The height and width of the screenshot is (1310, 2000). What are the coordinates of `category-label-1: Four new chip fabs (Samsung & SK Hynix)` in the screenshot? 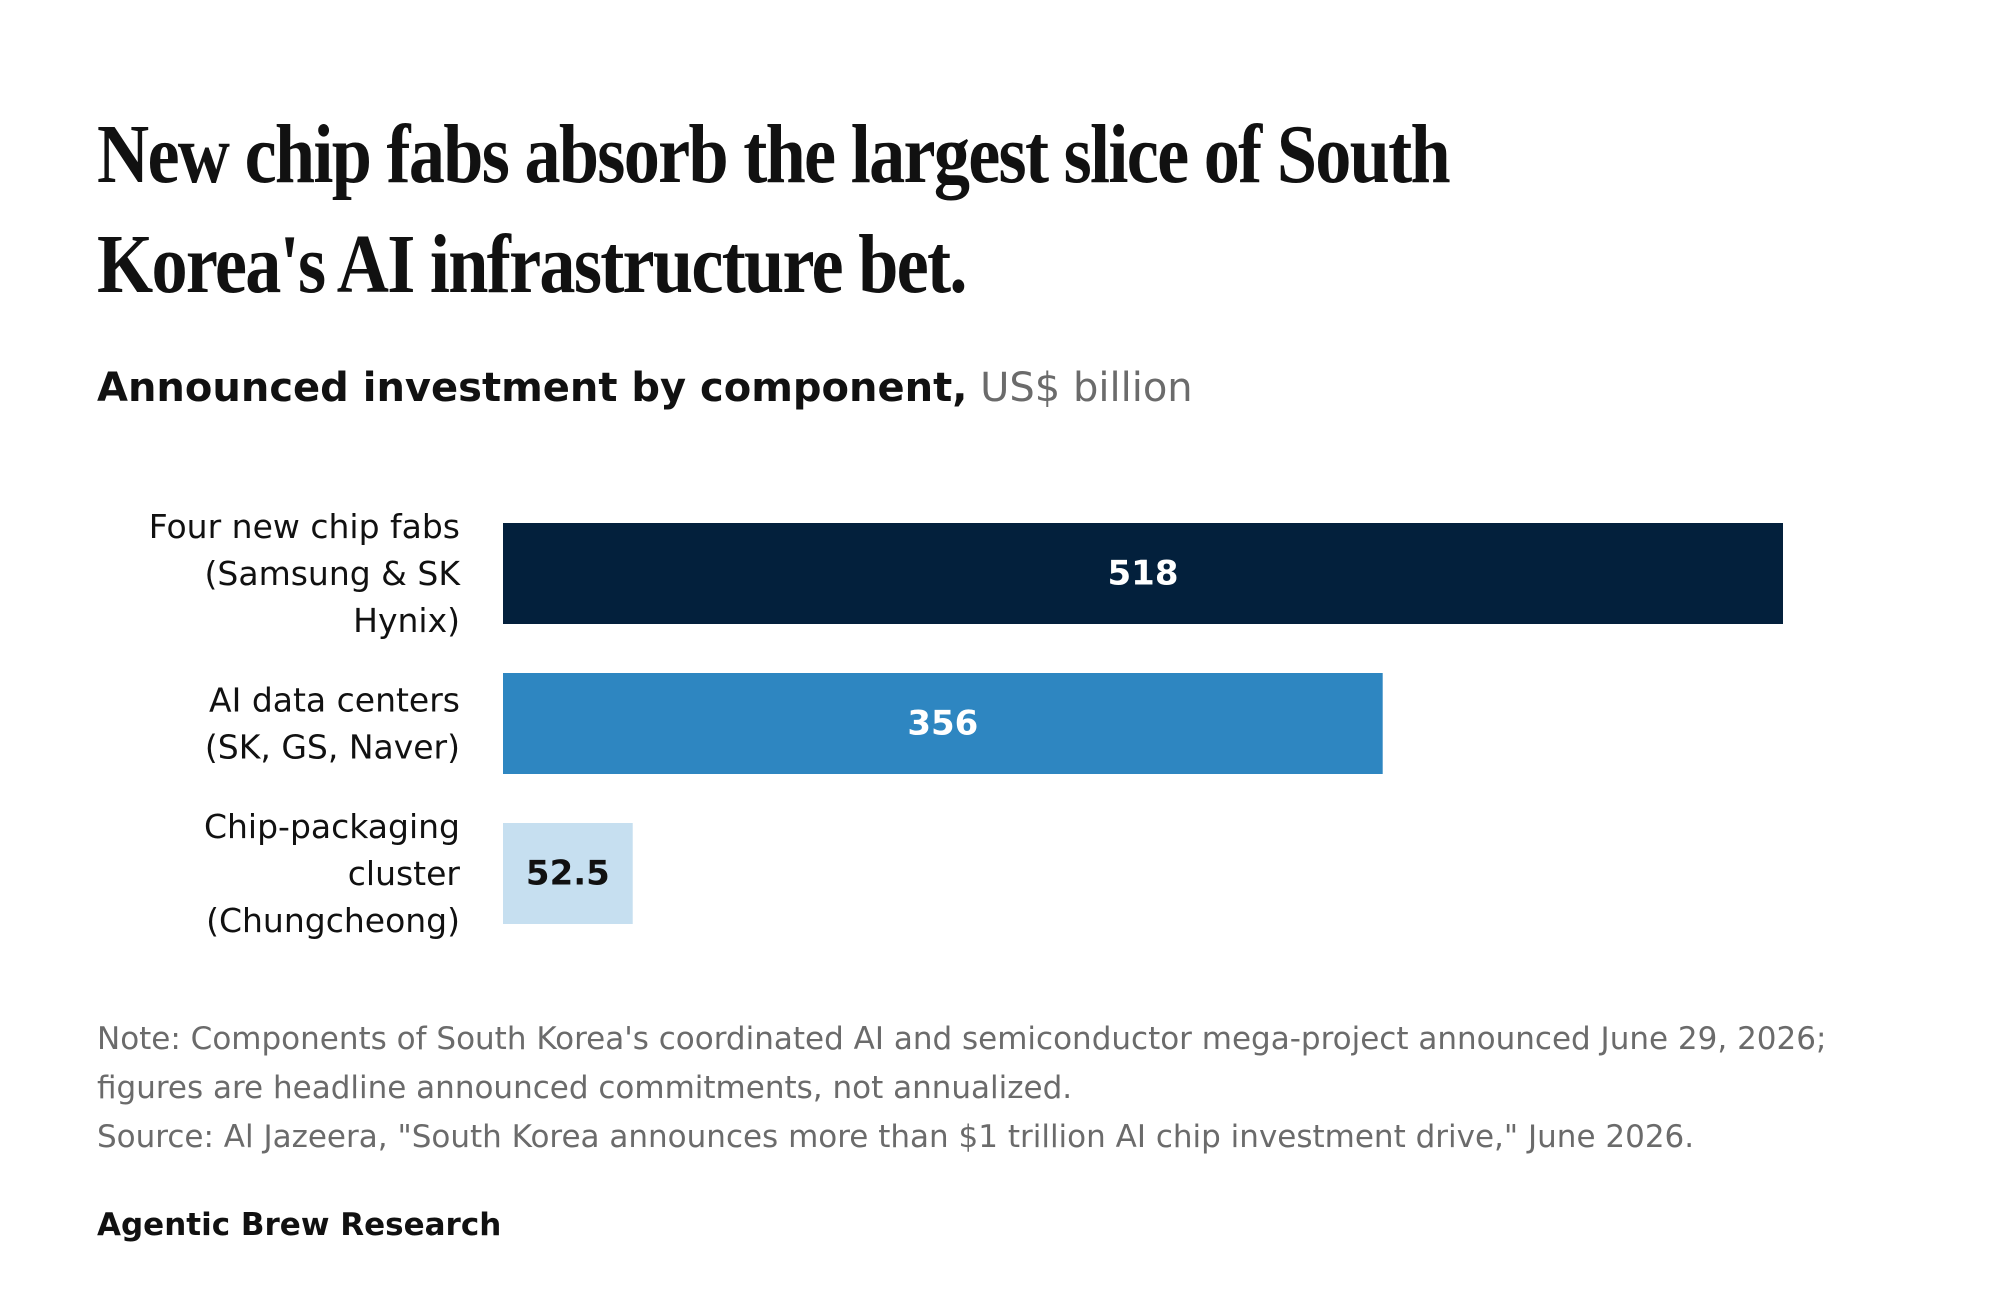 It's located at (305, 573).